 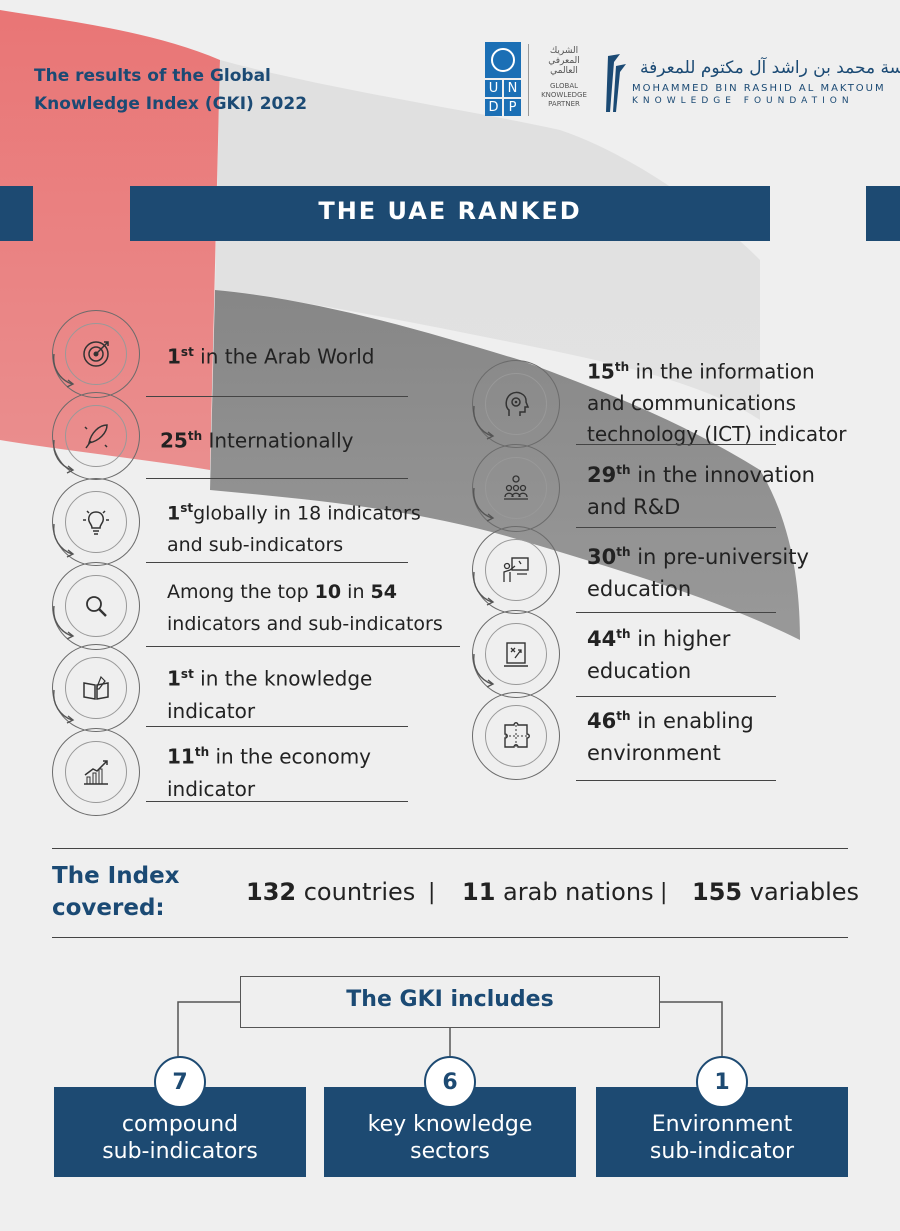 What do you see at coordinates (717, 433) in the screenshot?
I see `ranking-line-3: technology (ICT) indicator` at bounding box center [717, 433].